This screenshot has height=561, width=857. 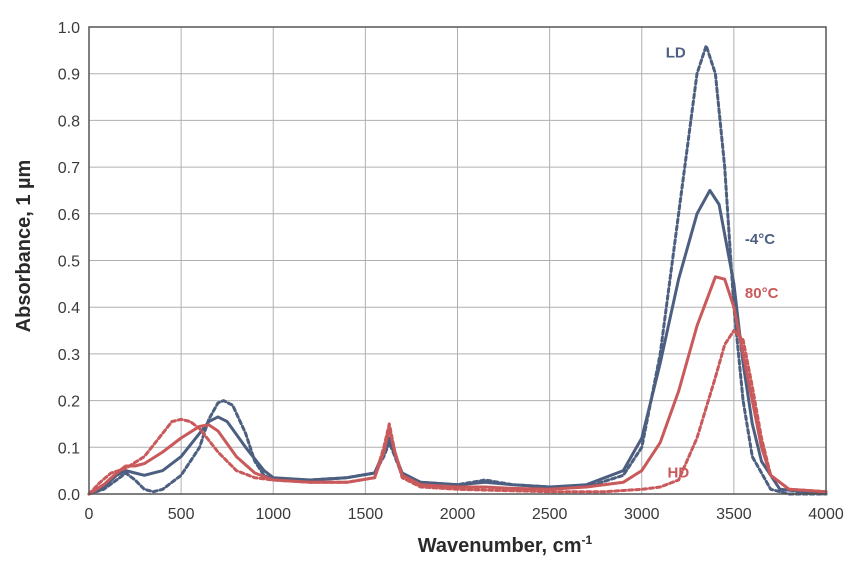 I want to click on x-axis-title: Wavenumber, cm-1, so click(x=505, y=545).